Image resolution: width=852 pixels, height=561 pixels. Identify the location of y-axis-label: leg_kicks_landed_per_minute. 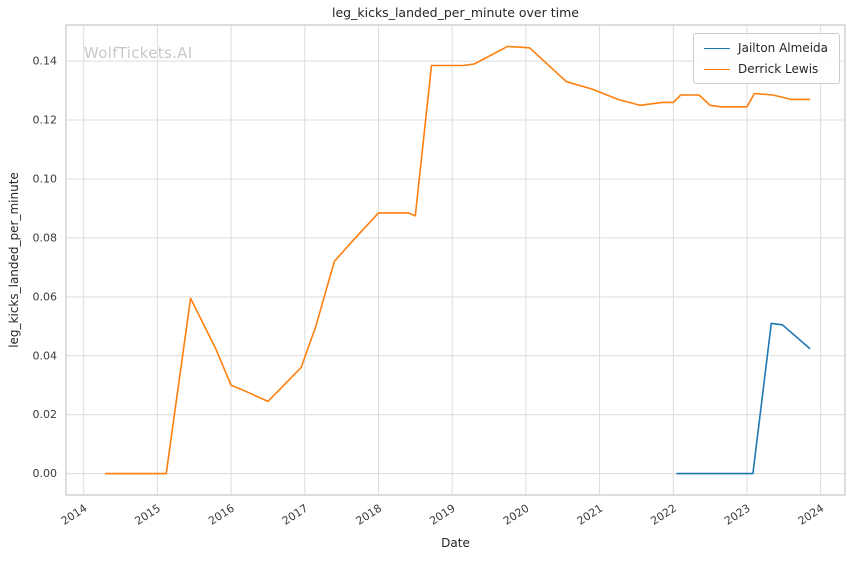
(14, 260).